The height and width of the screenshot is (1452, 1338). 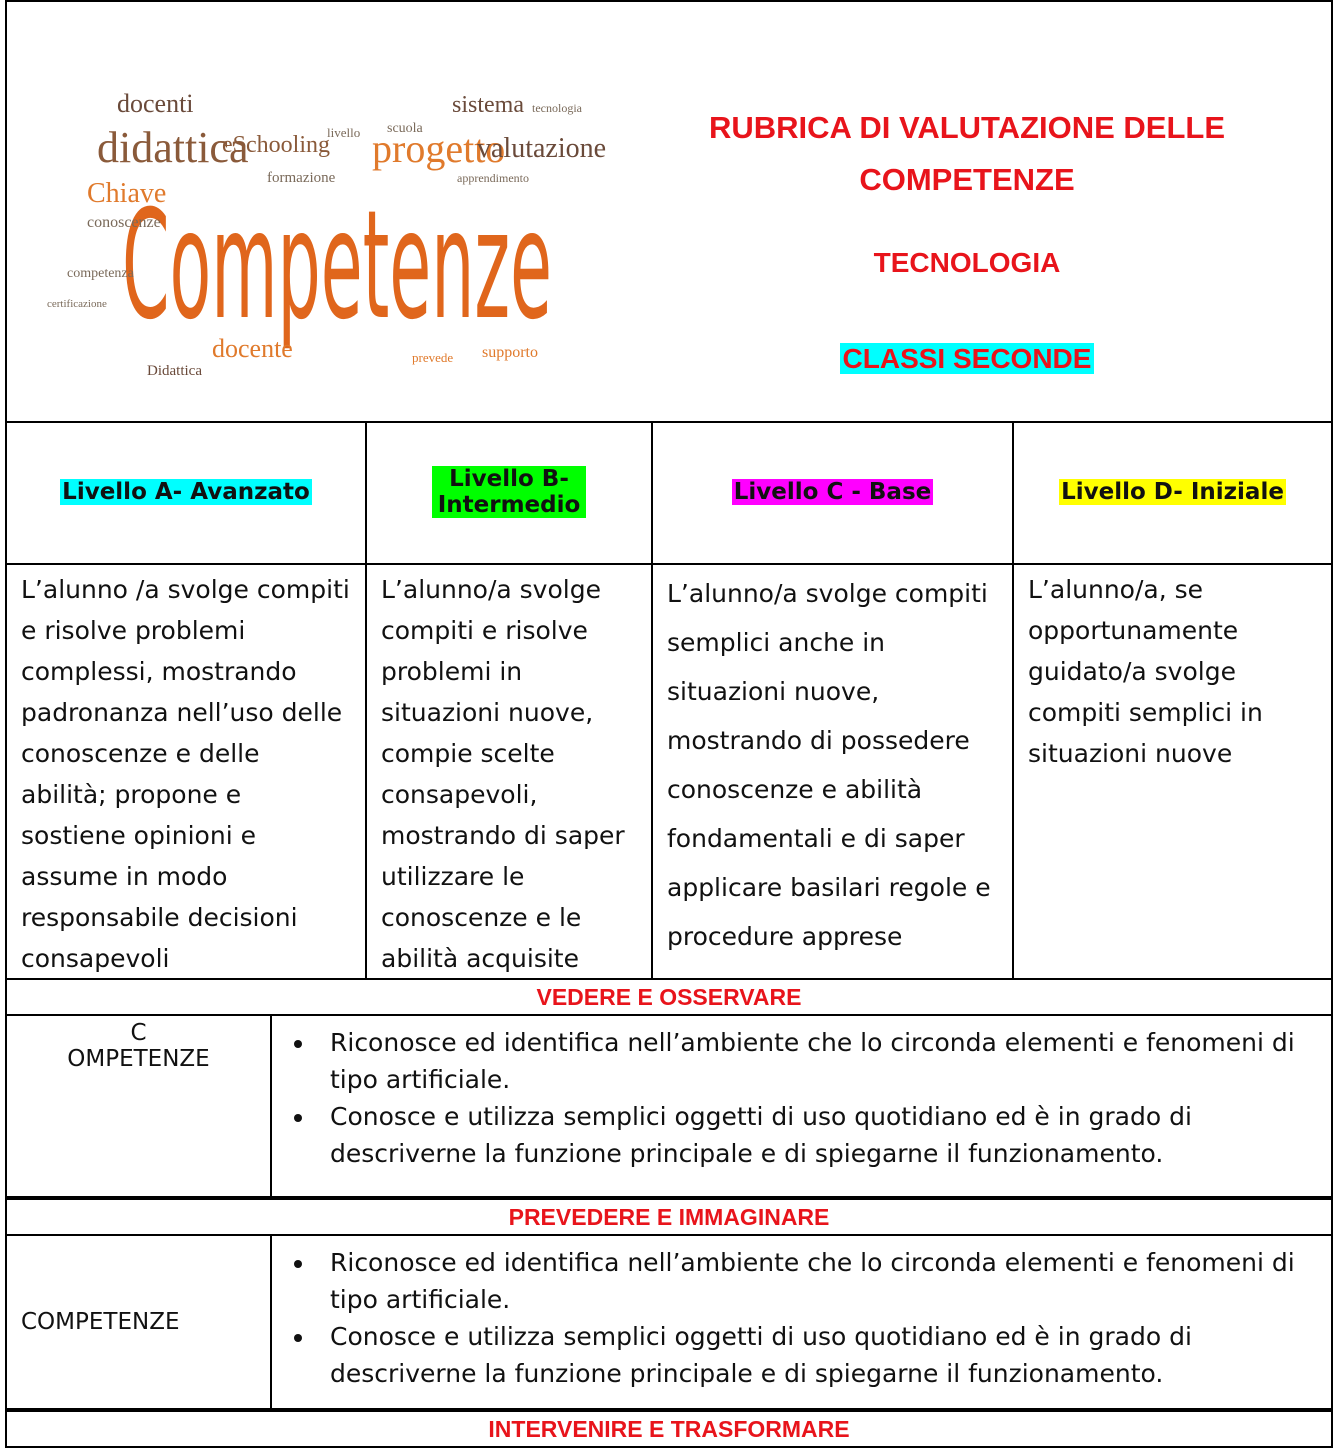 I want to click on cloud-word: valutazione, so click(x=541, y=148).